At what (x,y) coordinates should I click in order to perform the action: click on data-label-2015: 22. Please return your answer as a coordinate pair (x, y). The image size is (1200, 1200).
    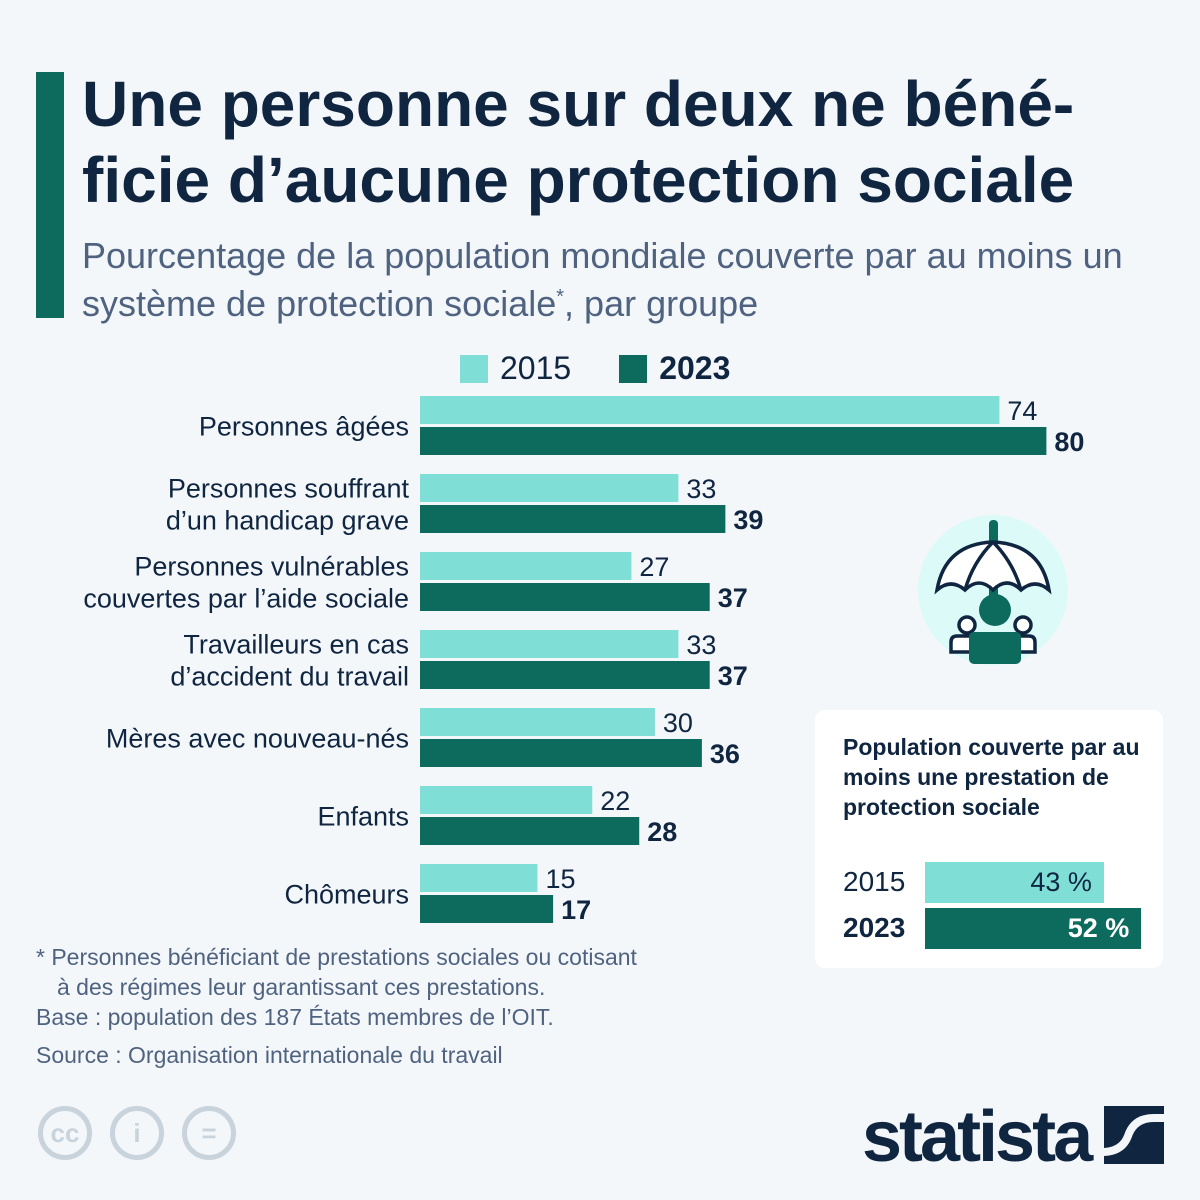
    Looking at the image, I should click on (615, 801).